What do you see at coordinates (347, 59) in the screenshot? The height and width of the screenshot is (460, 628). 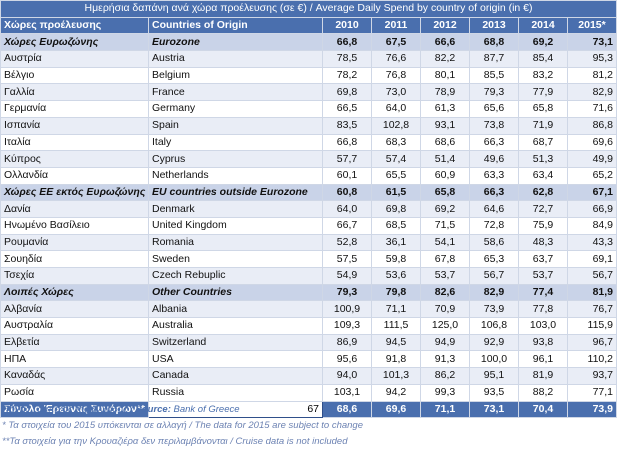 I see `value-cell: 78,5` at bounding box center [347, 59].